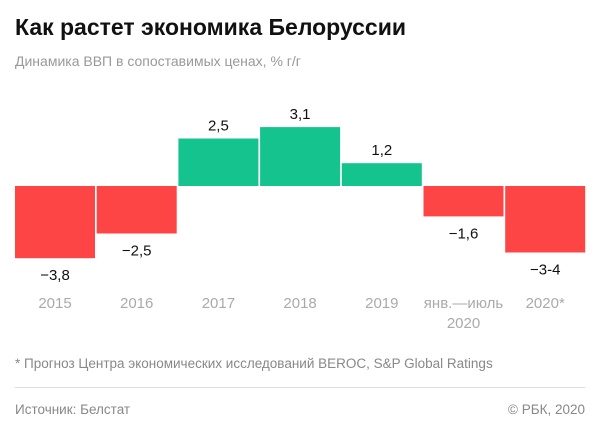  What do you see at coordinates (136, 303) in the screenshot?
I see `category-label-1: 2016` at bounding box center [136, 303].